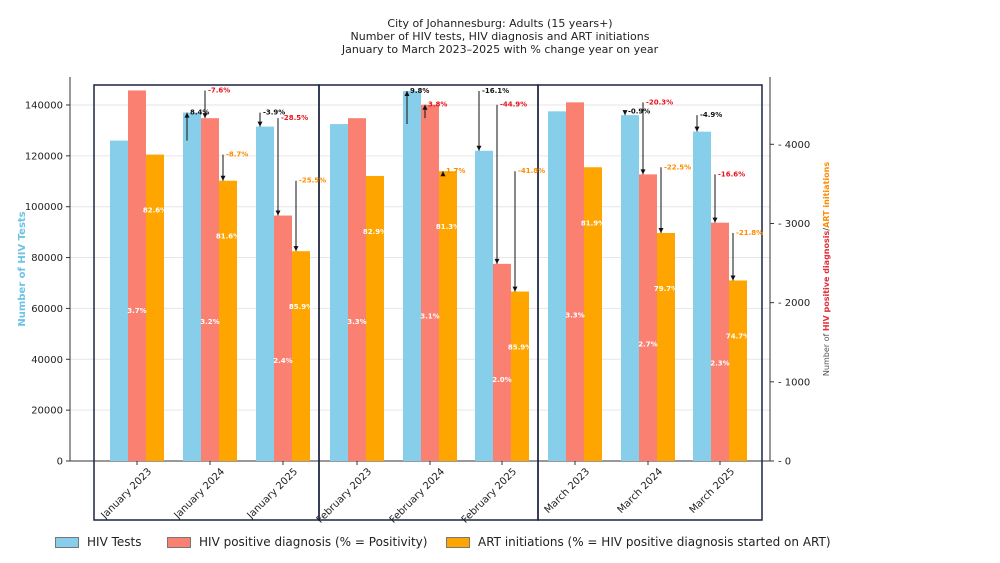  I want to click on art-pct-label-3: 82.9%, so click(375, 232).